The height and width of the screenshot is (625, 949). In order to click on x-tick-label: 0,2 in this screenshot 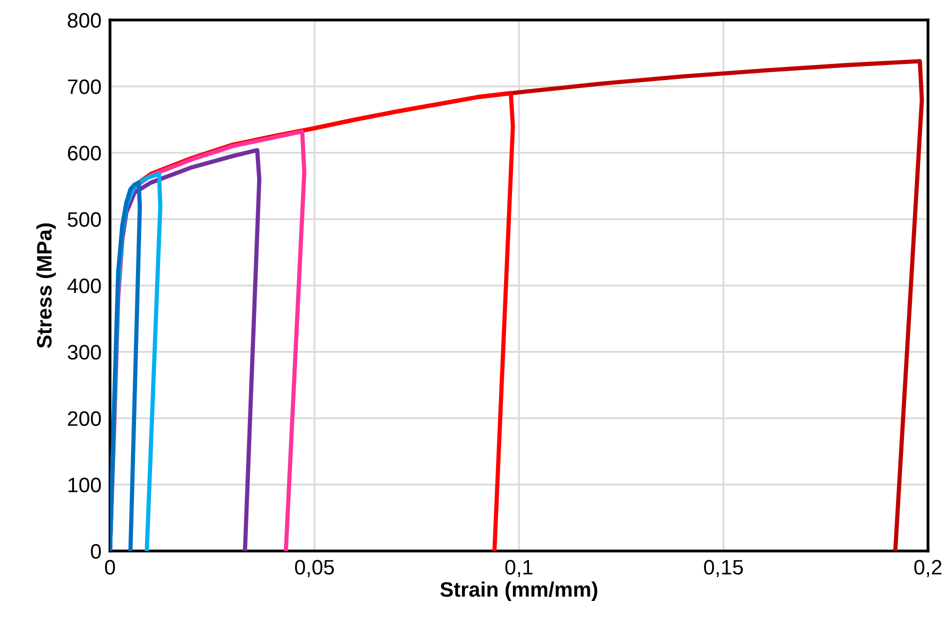, I will do `click(928, 569)`.